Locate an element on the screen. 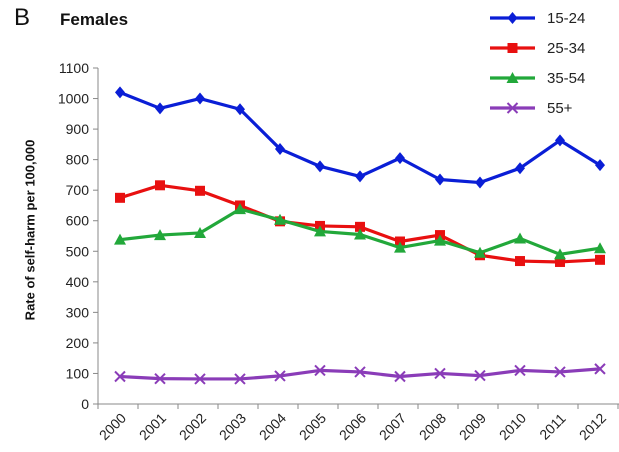 The image size is (619, 452). legend-entry: 25-34 is located at coordinates (537, 48).